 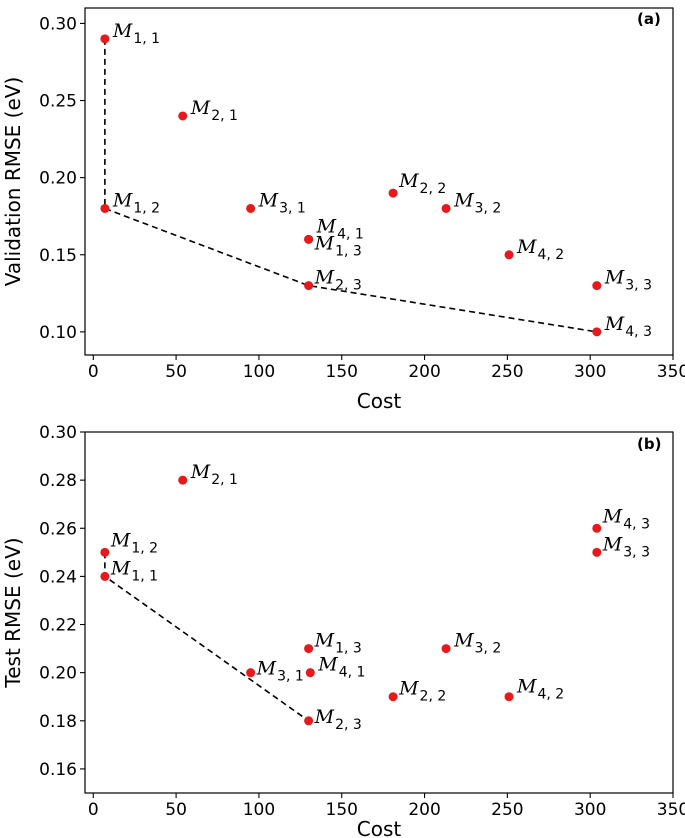 I want to click on y-tick-label: 0.16, so click(x=58, y=770).